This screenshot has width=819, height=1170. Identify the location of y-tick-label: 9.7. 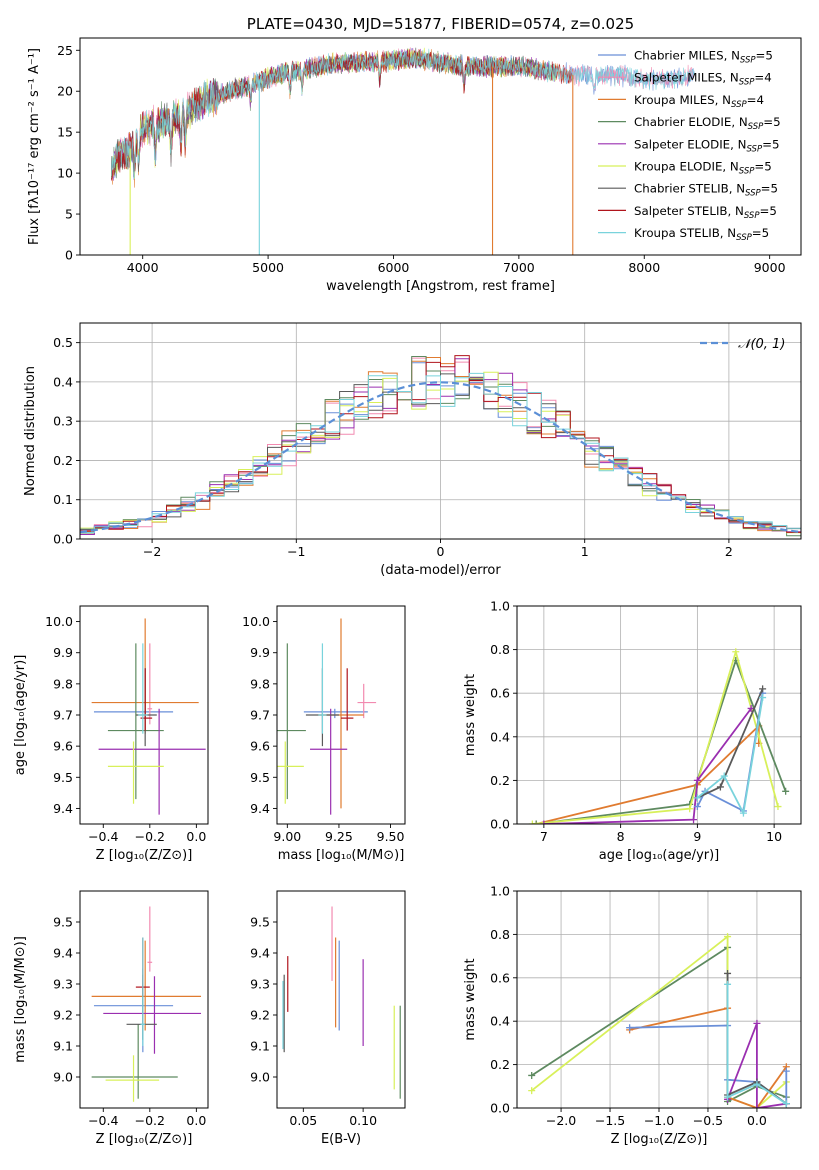
(63, 715).